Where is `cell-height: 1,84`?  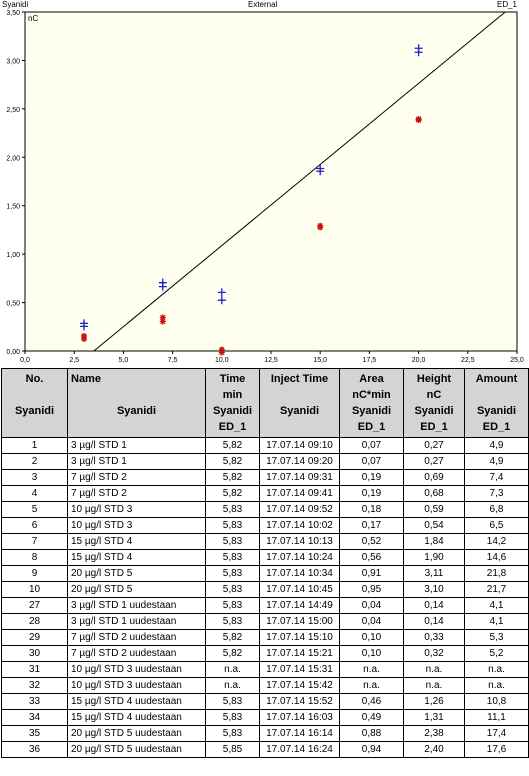
cell-height: 1,84 is located at coordinates (434, 541).